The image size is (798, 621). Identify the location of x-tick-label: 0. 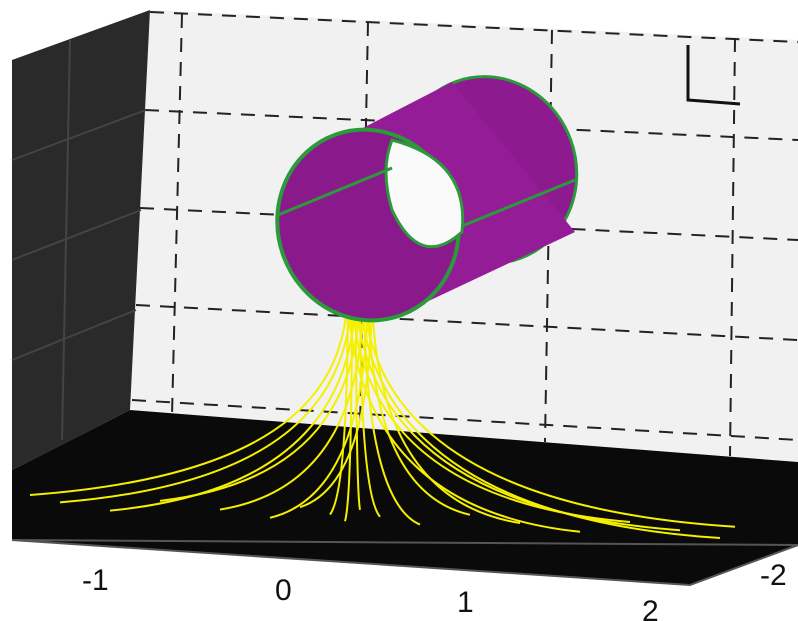
(283, 590).